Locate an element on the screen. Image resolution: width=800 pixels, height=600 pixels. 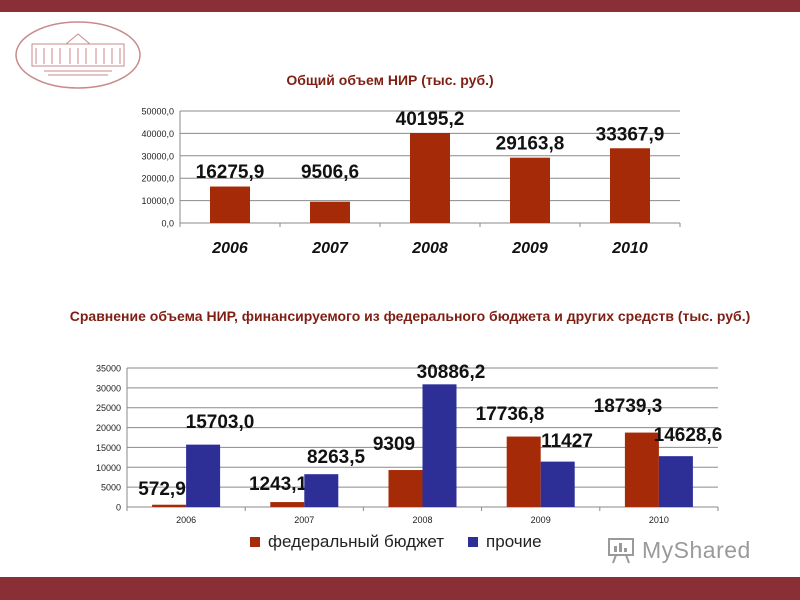
watermark: MyShared is located at coordinates (678, 550).